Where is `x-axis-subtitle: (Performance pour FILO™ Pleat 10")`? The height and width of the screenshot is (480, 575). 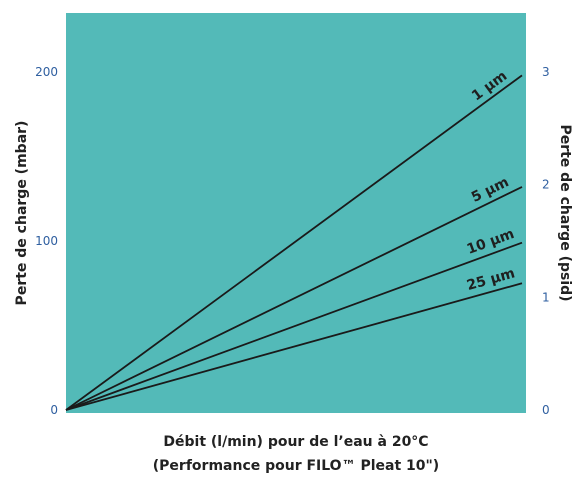
x-axis-subtitle: (Performance pour FILO™ Pleat 10") is located at coordinates (296, 466).